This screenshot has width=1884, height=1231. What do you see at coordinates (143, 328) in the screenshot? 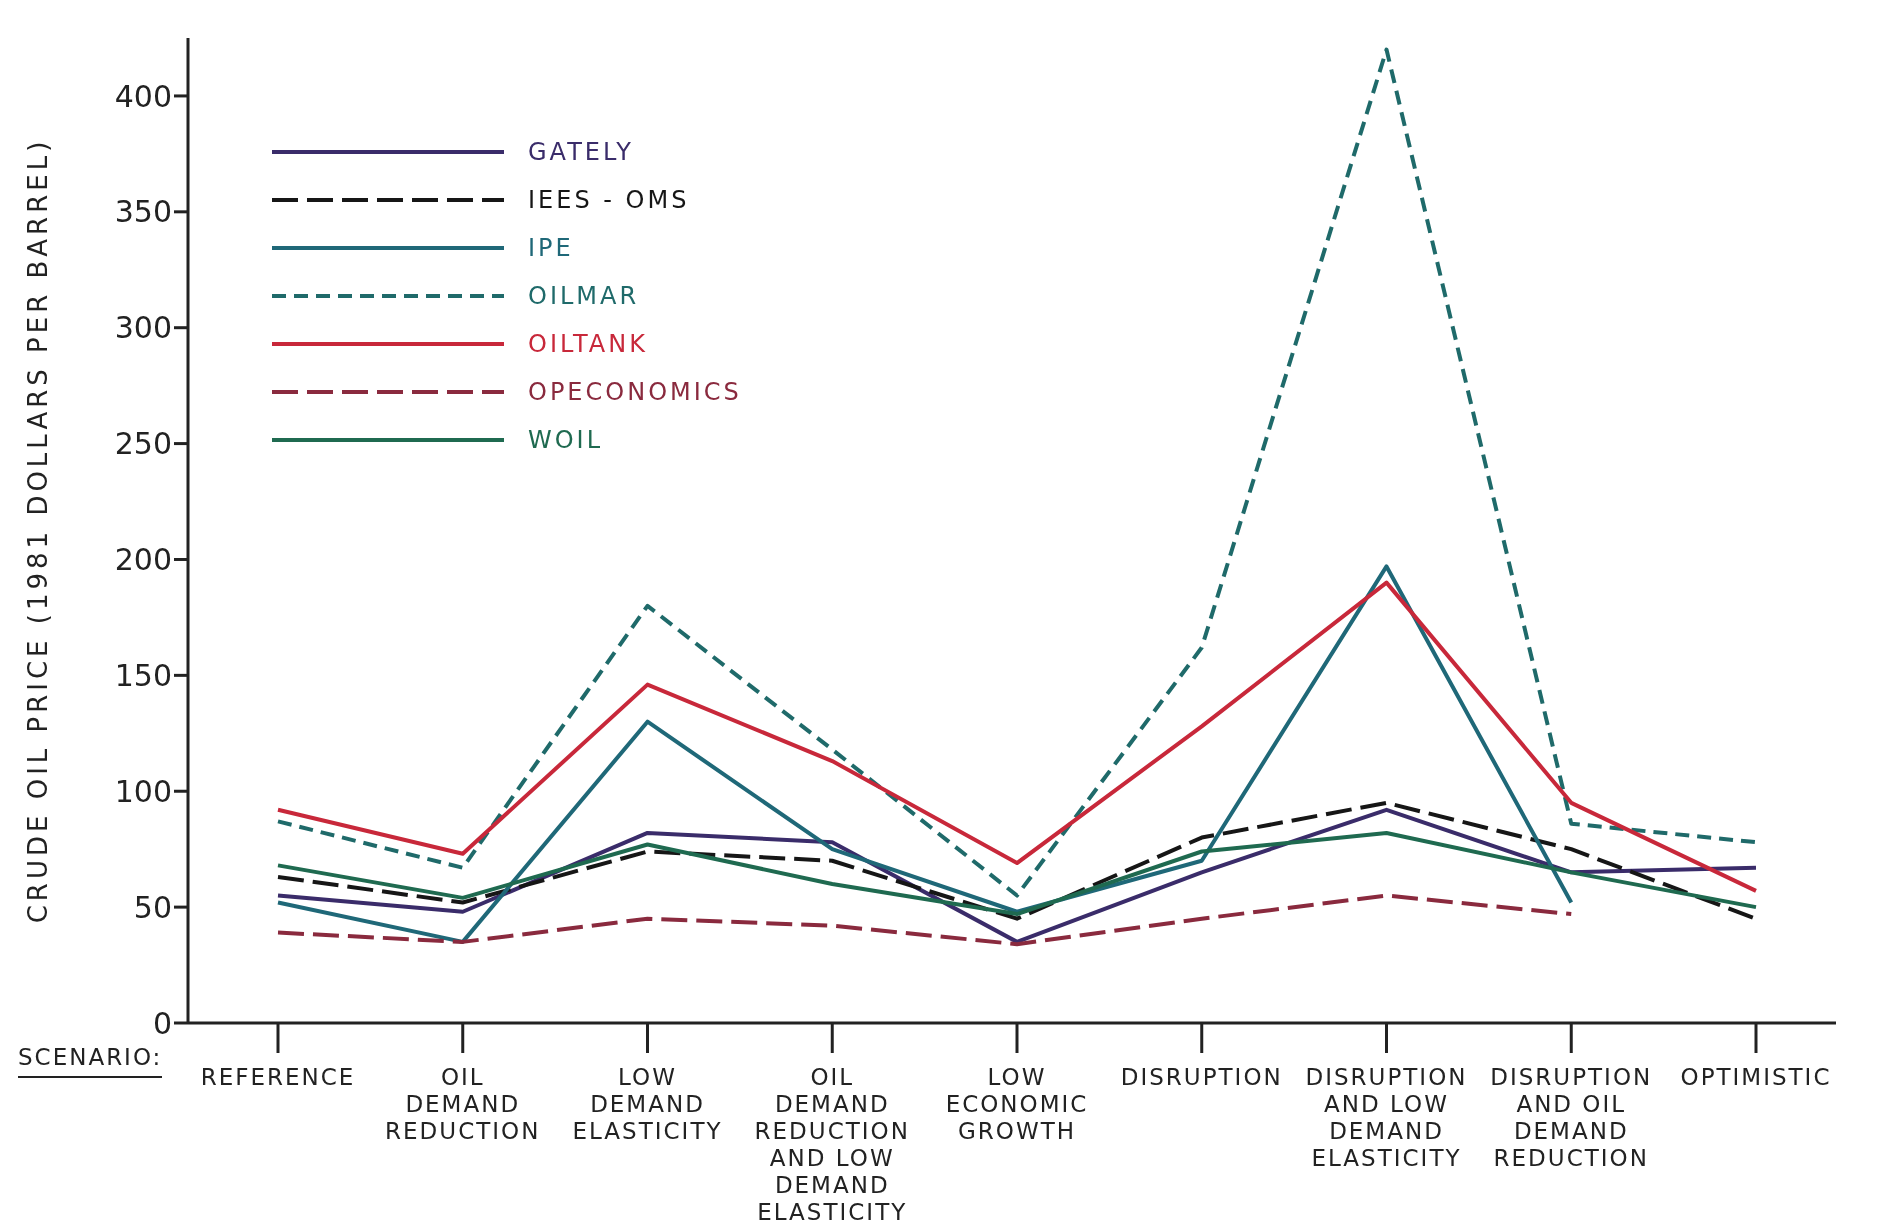
I see `y-tick-label: 300` at bounding box center [143, 328].